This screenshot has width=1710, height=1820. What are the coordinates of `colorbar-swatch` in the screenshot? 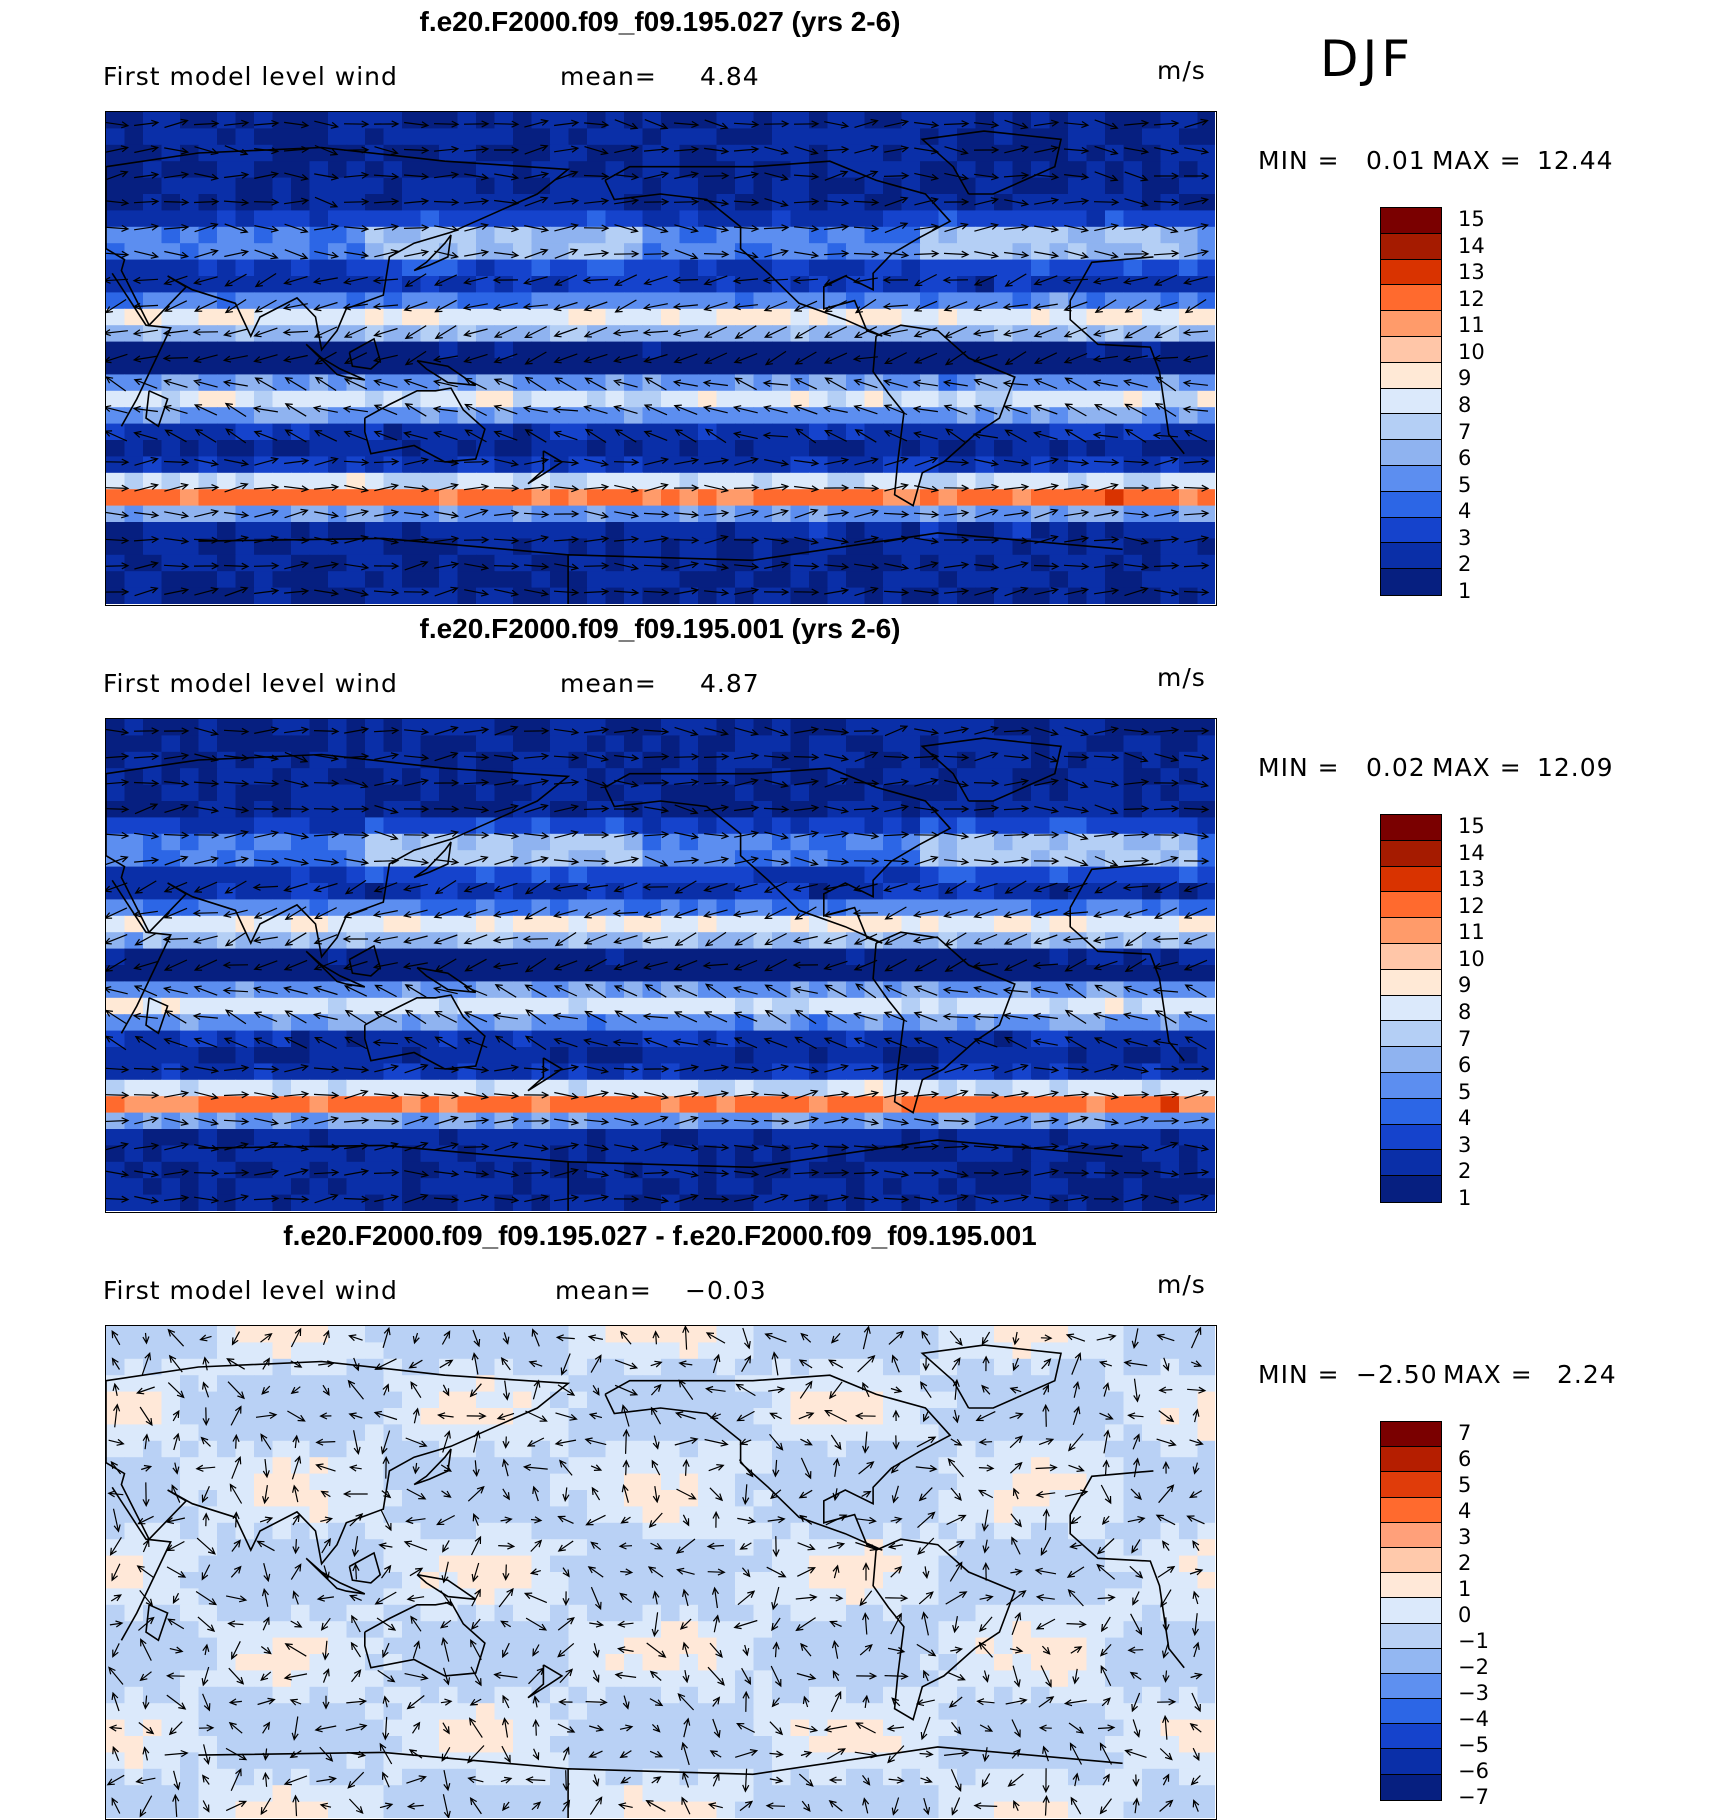 It's located at (1411, 324).